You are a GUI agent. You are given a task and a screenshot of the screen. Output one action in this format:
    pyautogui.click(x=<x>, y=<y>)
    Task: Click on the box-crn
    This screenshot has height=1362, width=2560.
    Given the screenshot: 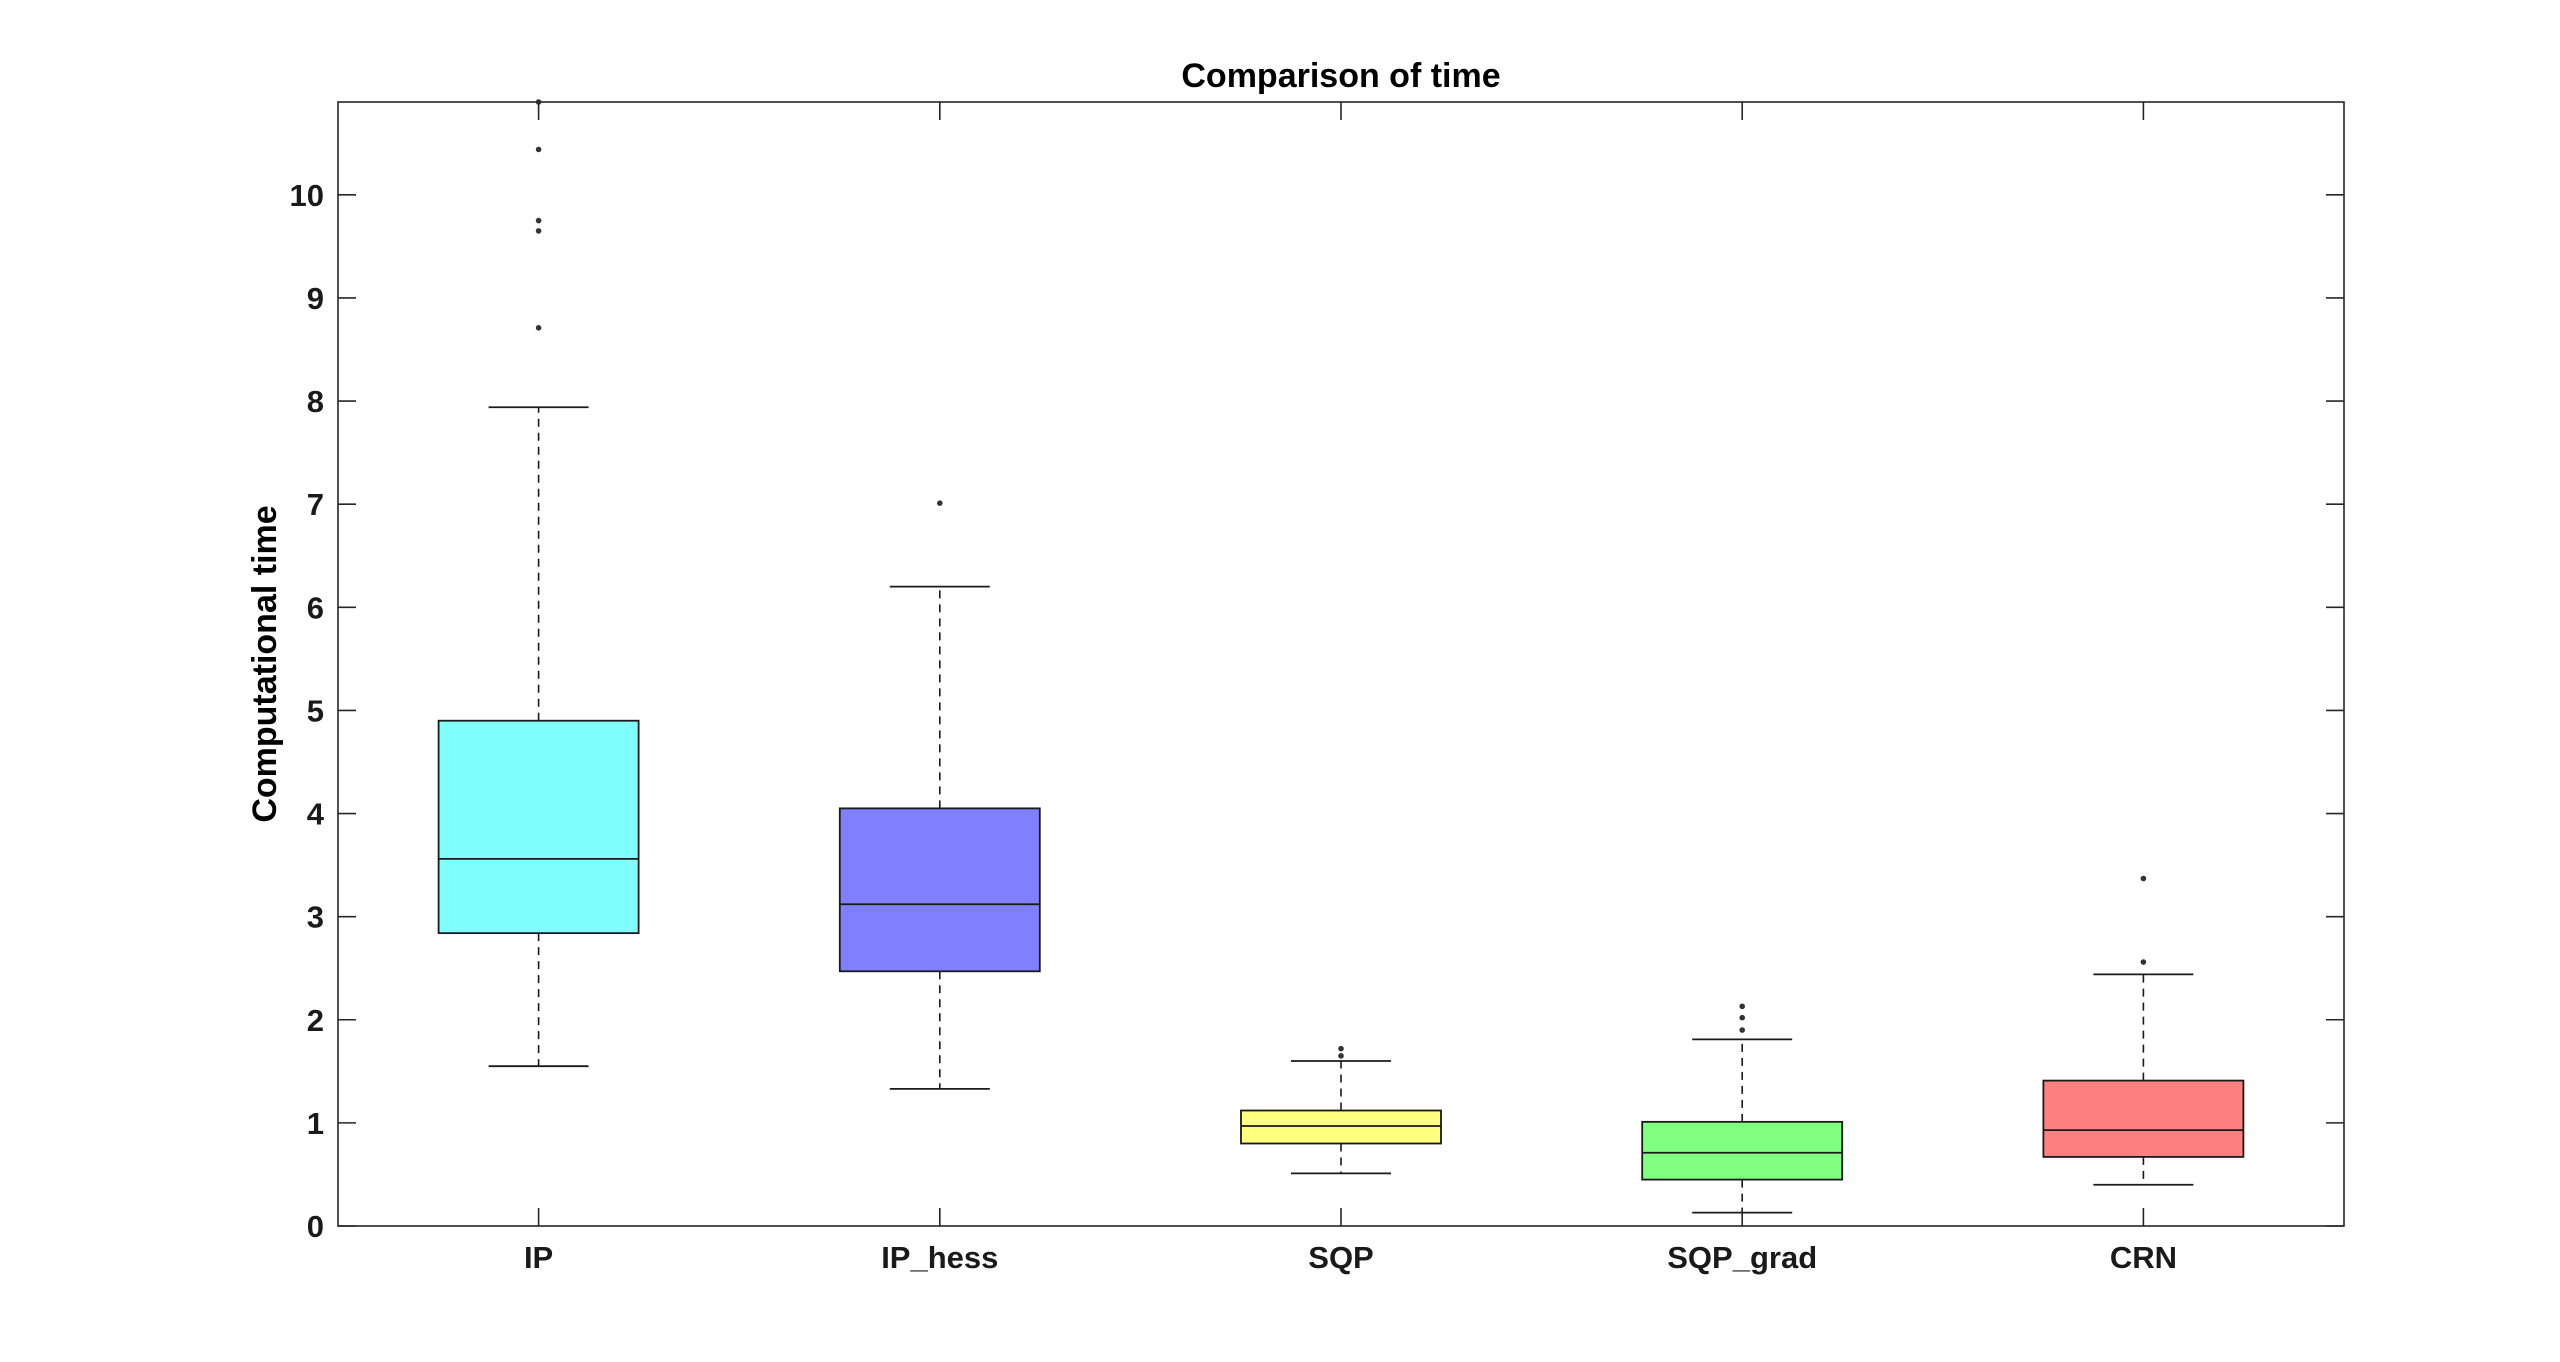 What is the action you would take?
    pyautogui.click(x=2143, y=1030)
    